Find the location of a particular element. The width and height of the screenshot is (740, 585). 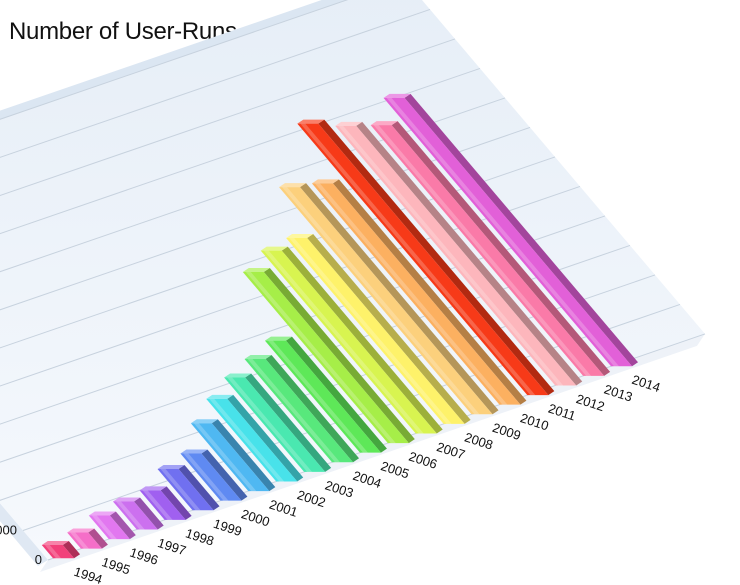

bar-2013 is located at coordinates (490, 248).